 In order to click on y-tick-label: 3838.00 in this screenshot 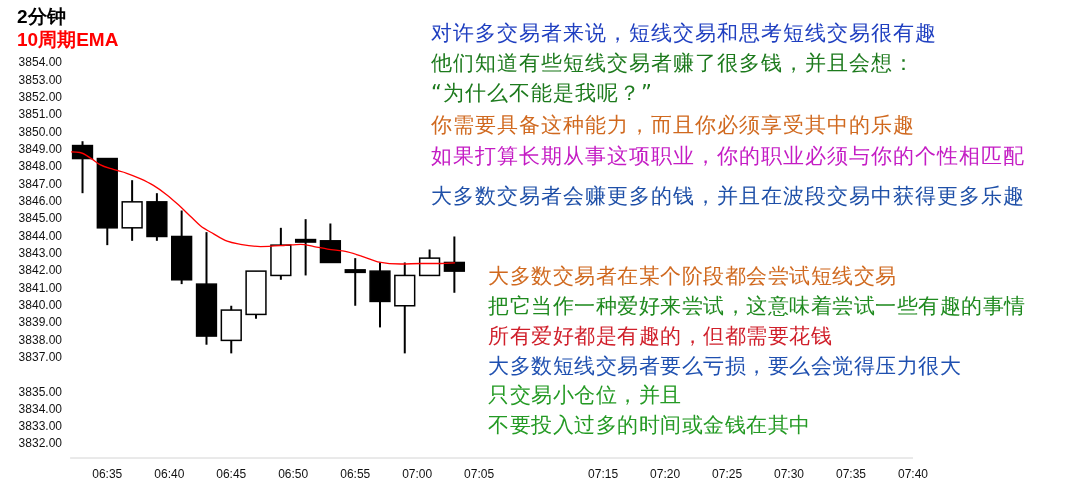, I will do `click(40, 339)`.